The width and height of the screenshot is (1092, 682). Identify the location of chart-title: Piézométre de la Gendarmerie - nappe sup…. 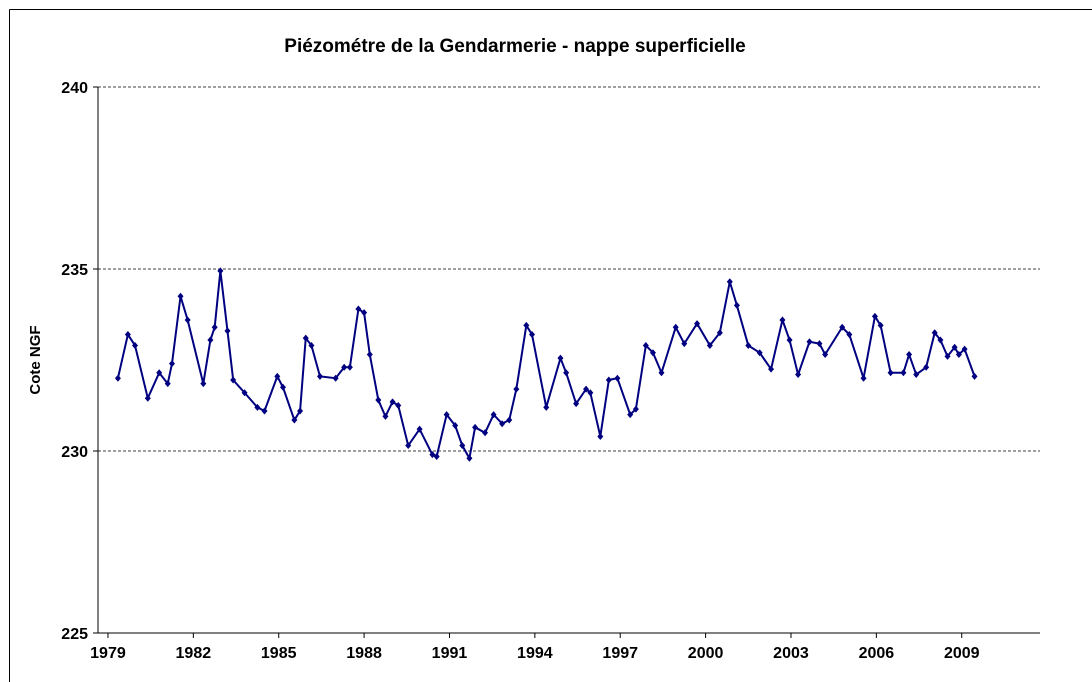
(514, 46).